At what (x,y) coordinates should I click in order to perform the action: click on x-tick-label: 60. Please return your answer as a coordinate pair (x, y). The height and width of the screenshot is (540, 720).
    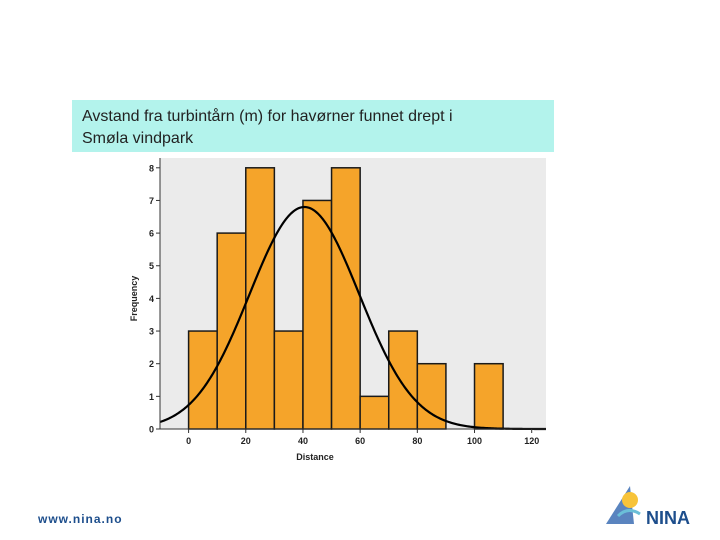
    Looking at the image, I should click on (360, 441).